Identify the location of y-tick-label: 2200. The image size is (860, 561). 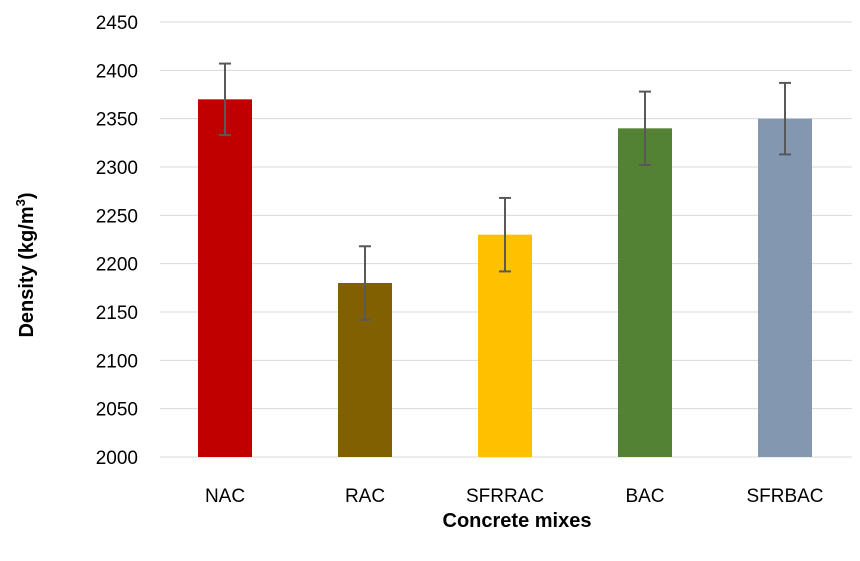
(117, 265).